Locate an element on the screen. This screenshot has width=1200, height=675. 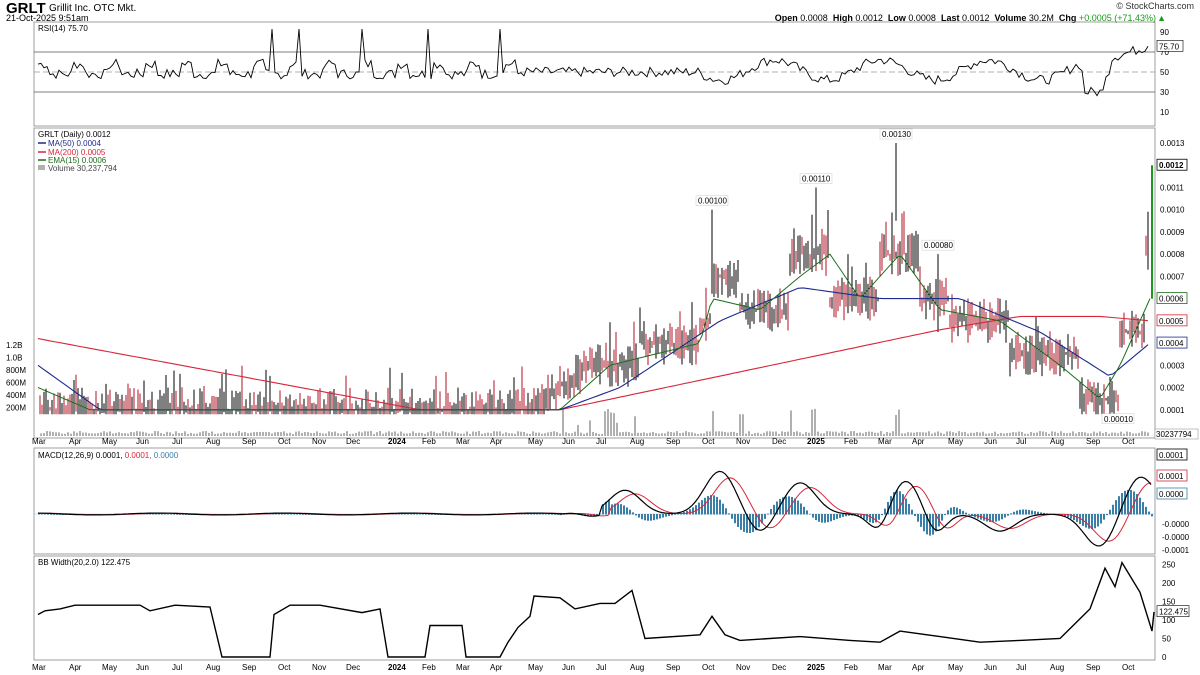
x-axis-label: Jun is located at coordinates (142, 441).